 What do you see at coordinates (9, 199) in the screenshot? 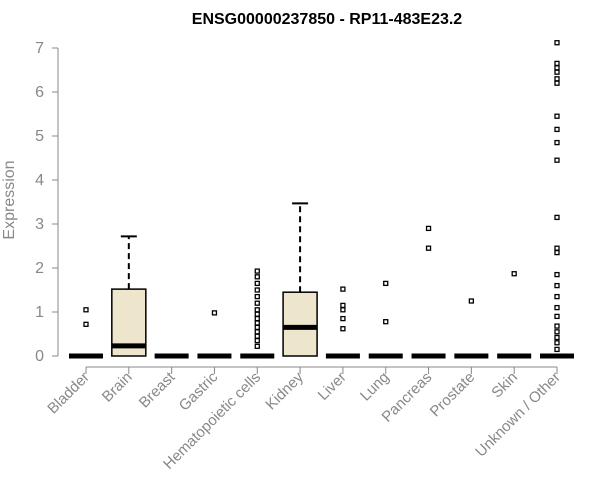
I see `y-axis-label: Expression` at bounding box center [9, 199].